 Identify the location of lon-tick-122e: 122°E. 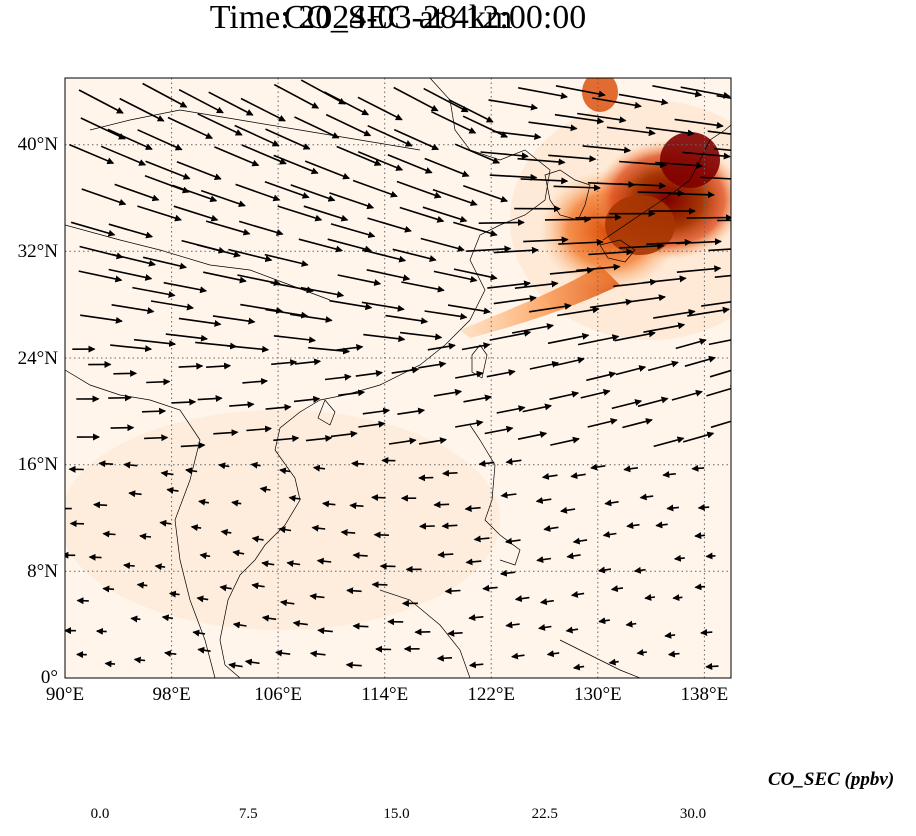
(491, 694).